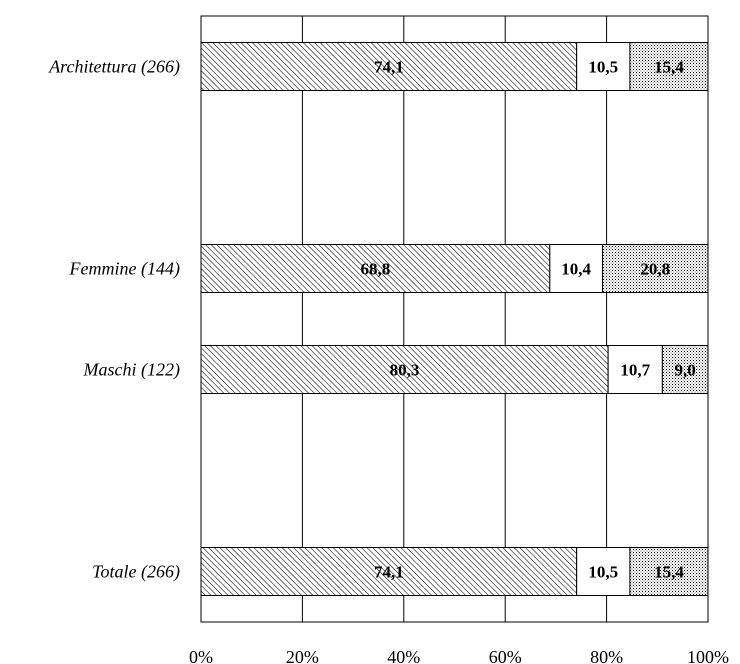 The image size is (740, 664). Describe the element at coordinates (114, 67) in the screenshot. I see `category-label: Architettura (266)` at that location.